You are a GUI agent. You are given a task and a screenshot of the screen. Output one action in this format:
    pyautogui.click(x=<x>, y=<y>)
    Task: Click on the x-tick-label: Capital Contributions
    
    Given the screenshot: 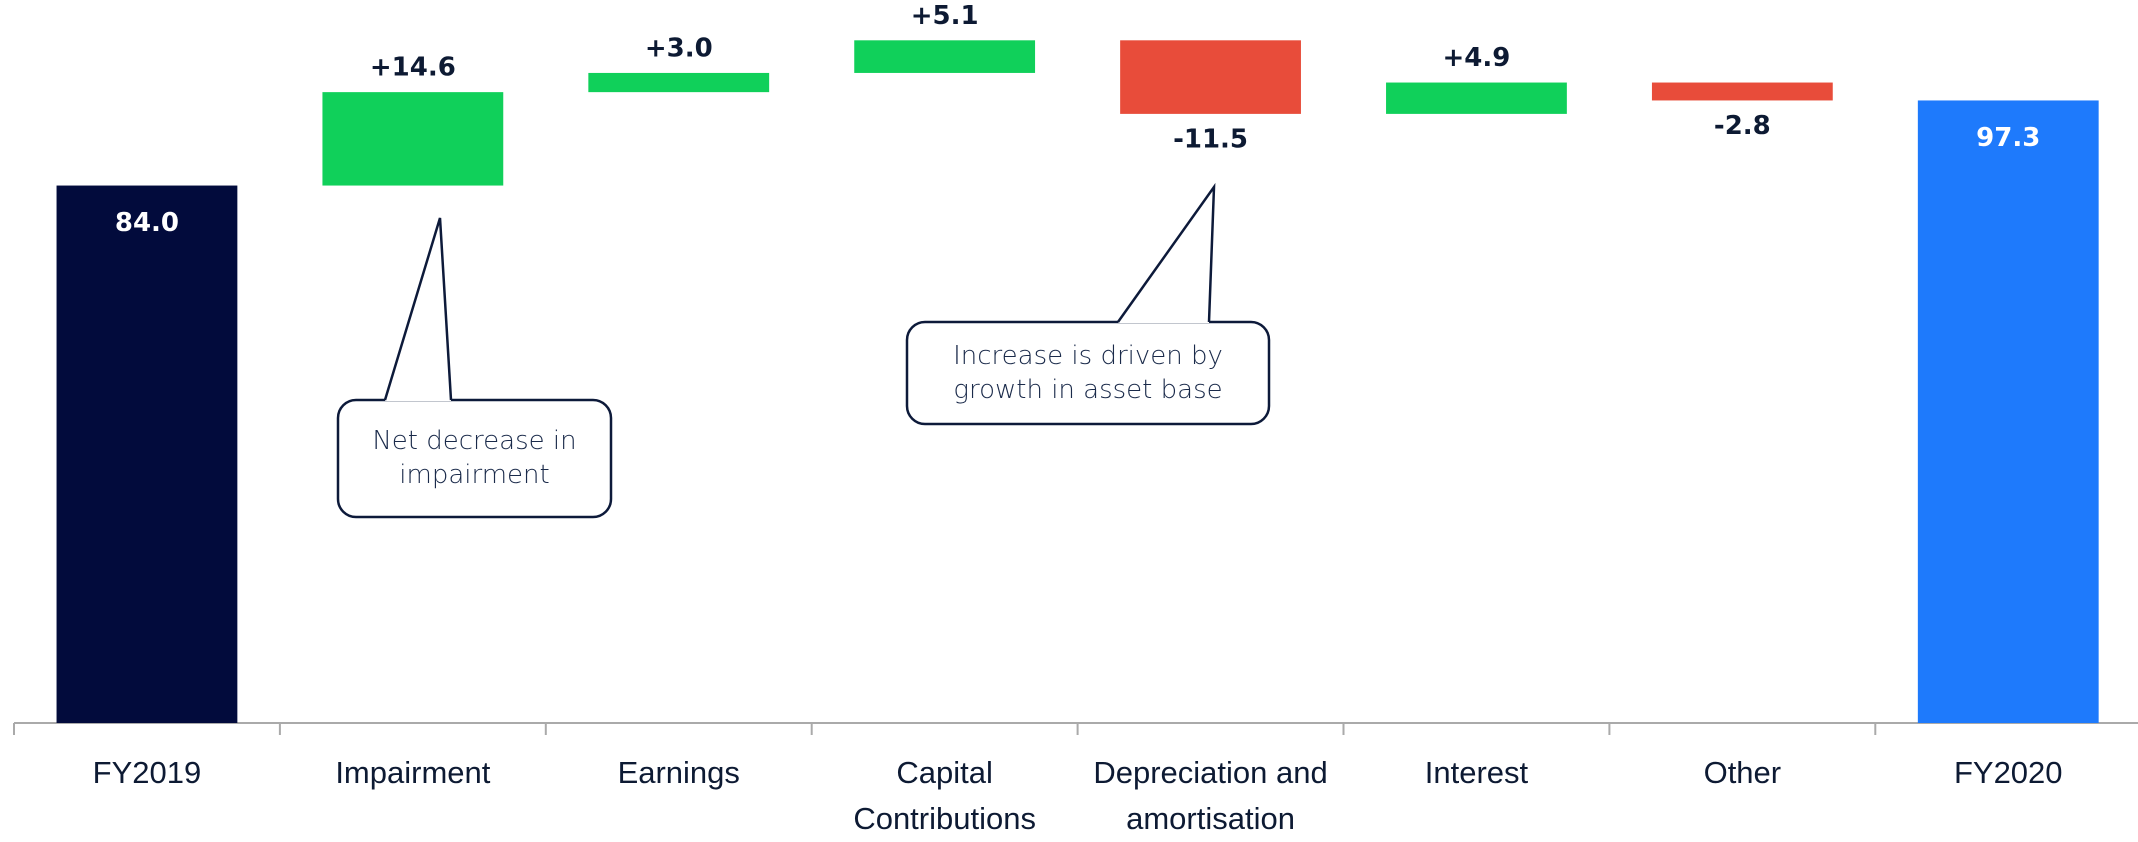 What is the action you would take?
    pyautogui.click(x=944, y=795)
    